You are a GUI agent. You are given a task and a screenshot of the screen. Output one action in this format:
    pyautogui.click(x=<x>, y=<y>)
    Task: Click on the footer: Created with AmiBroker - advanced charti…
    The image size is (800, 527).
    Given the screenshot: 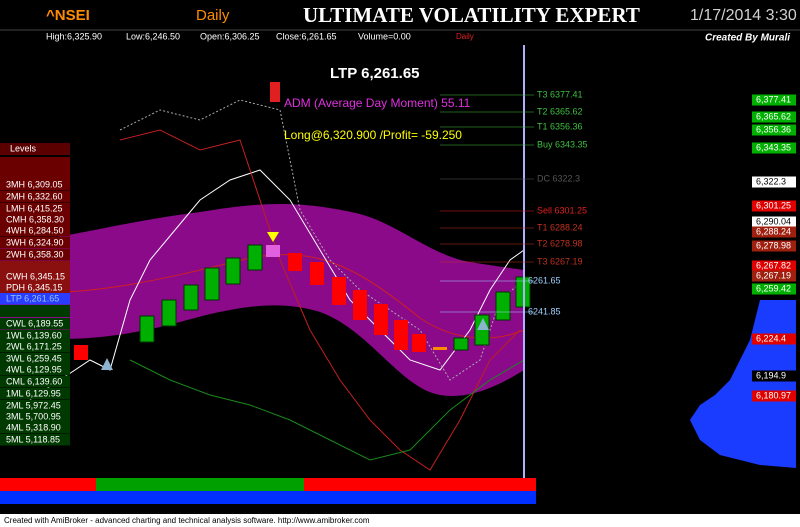 What is the action you would take?
    pyautogui.click(x=187, y=520)
    